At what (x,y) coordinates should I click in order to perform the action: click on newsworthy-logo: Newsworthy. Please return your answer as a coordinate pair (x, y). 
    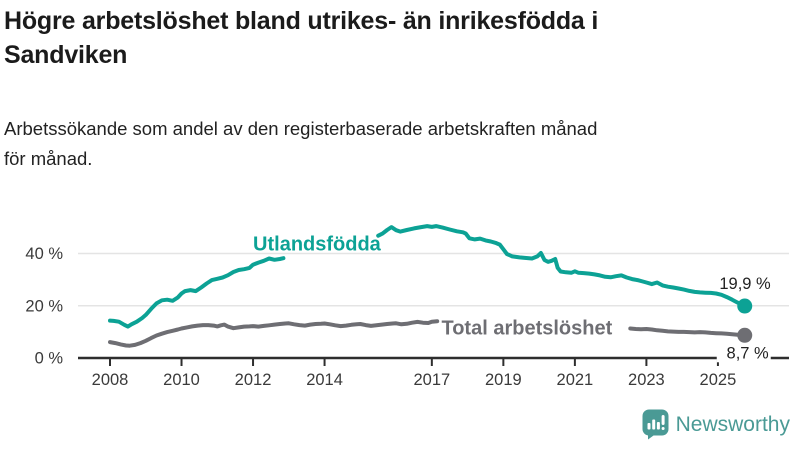
    Looking at the image, I should click on (716, 424).